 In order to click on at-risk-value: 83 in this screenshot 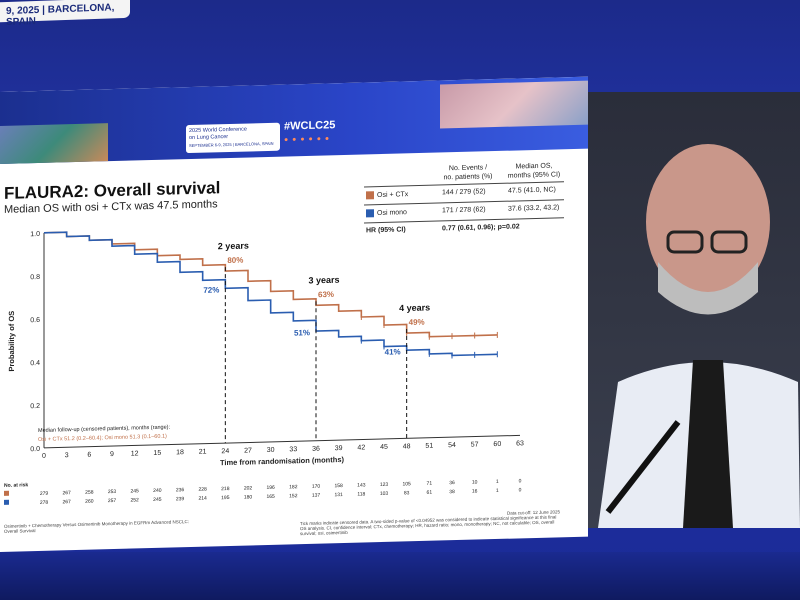, I will do `click(407, 493)`.